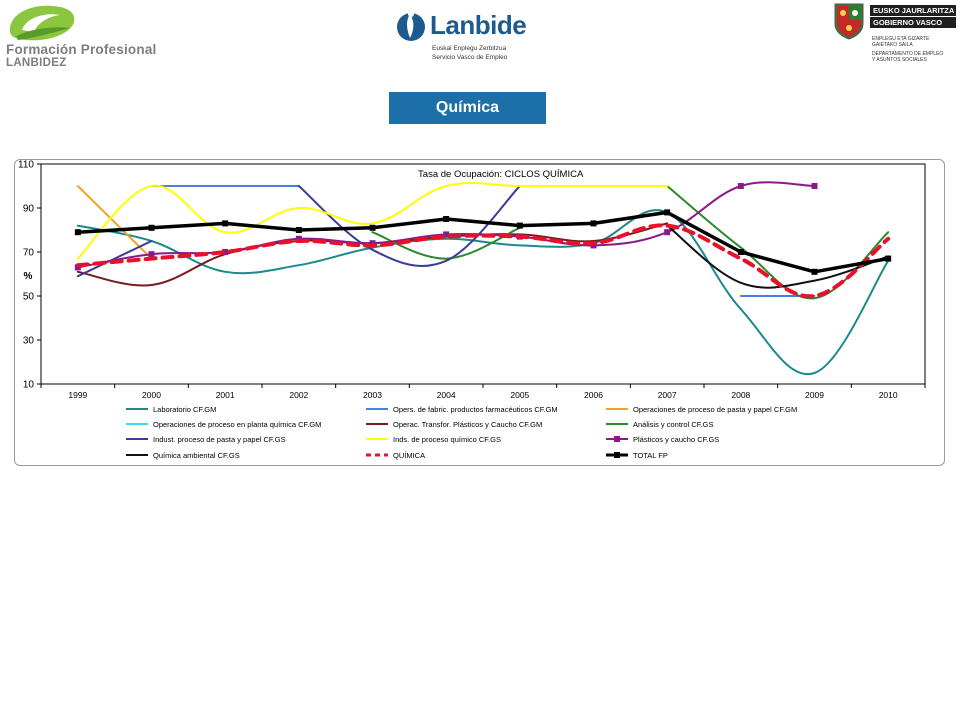  I want to click on legend-label-7: Inds. de proceso químico CF.GS, so click(447, 439).